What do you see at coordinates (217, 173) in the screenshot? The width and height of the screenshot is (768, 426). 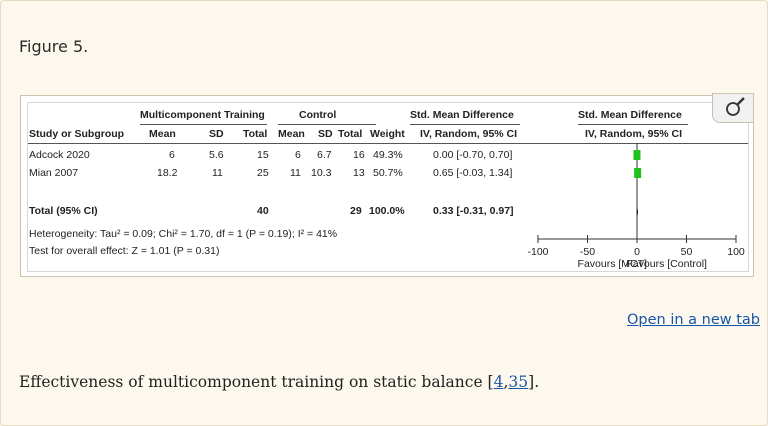 I see `row-sd-e: 11` at bounding box center [217, 173].